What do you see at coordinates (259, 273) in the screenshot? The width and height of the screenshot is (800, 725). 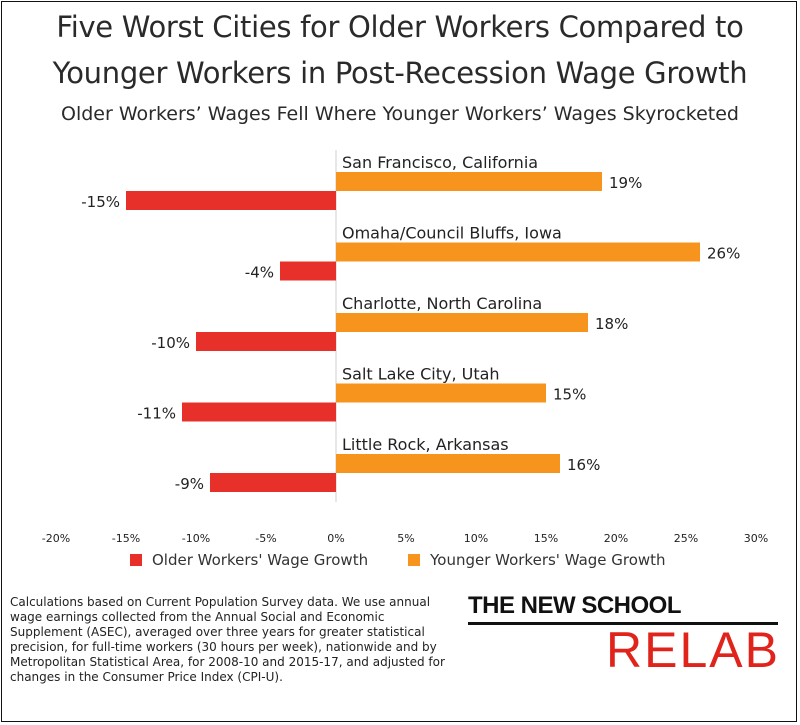 I see `older-value-label: -4%` at bounding box center [259, 273].